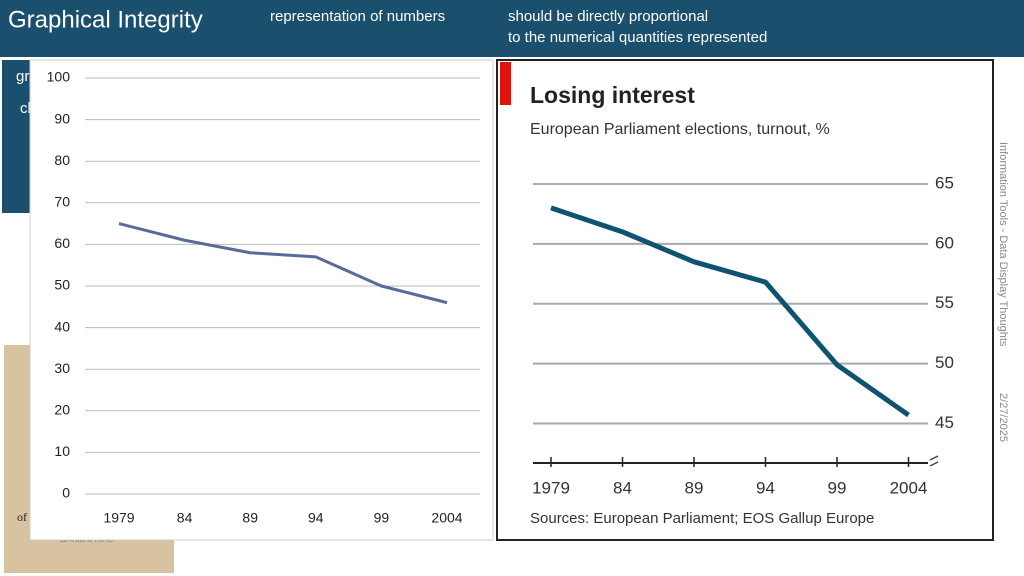  What do you see at coordinates (22, 517) in the screenshot?
I see `book-text: of` at bounding box center [22, 517].